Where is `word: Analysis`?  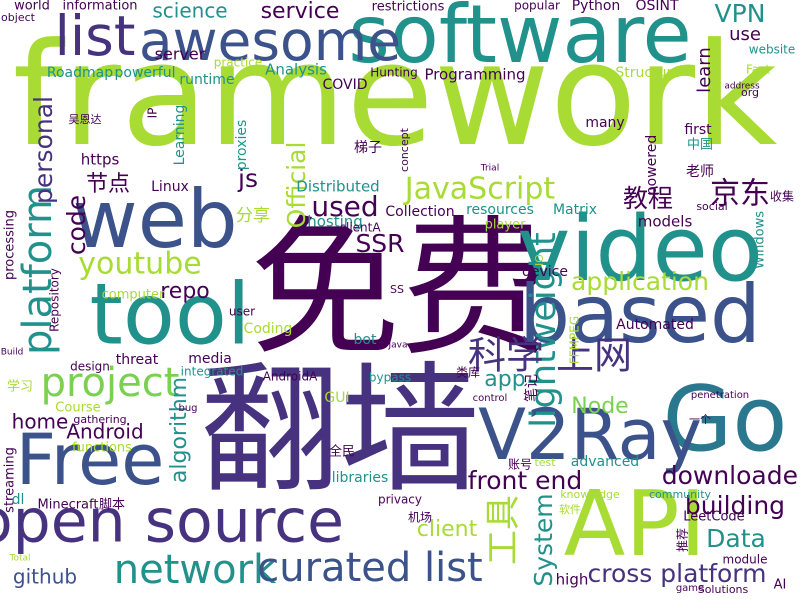
word: Analysis is located at coordinates (296, 70).